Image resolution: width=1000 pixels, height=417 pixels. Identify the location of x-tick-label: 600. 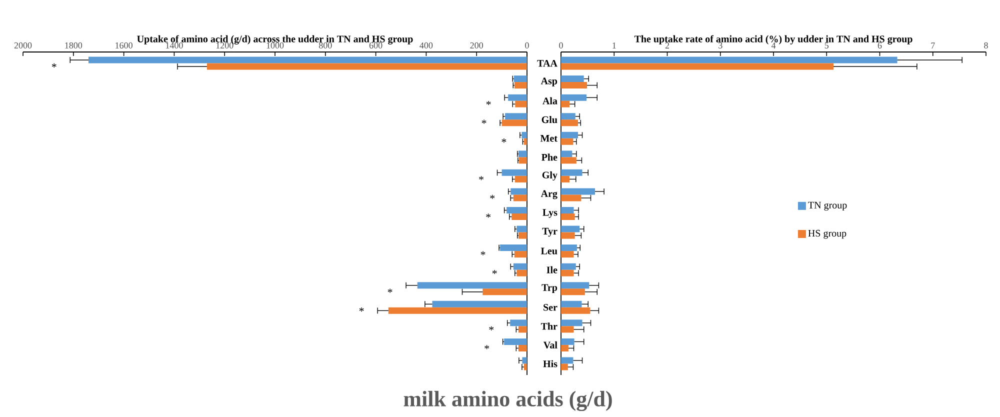
(375, 45).